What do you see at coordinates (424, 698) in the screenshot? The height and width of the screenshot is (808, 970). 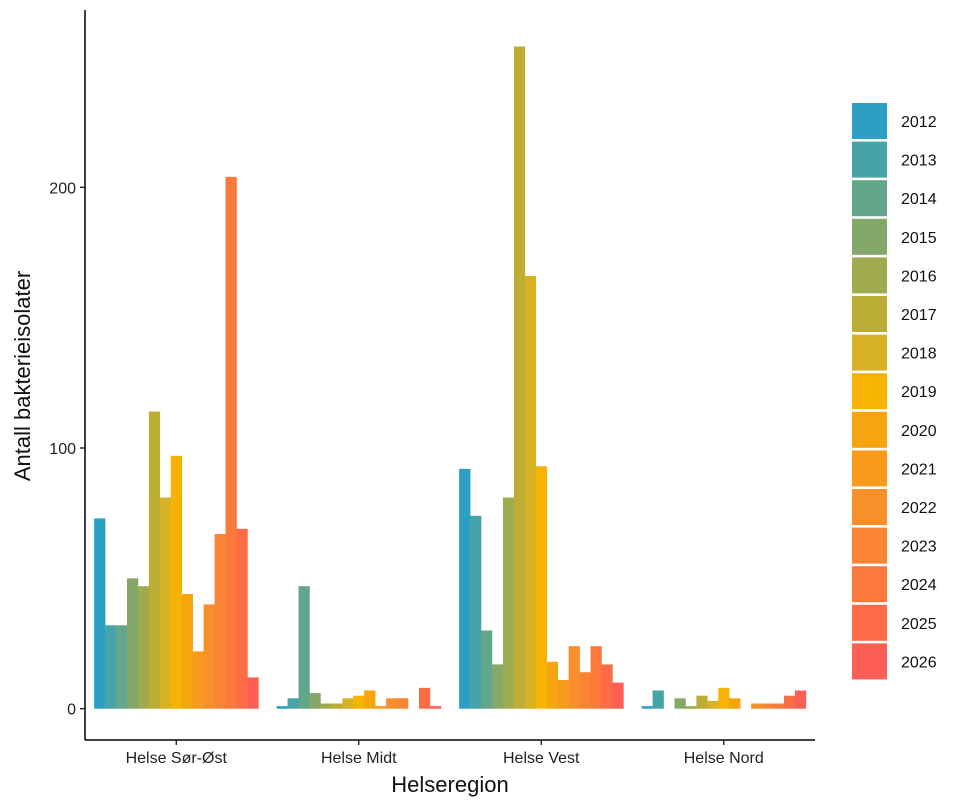 I see `bar-helse-midt-2025` at bounding box center [424, 698].